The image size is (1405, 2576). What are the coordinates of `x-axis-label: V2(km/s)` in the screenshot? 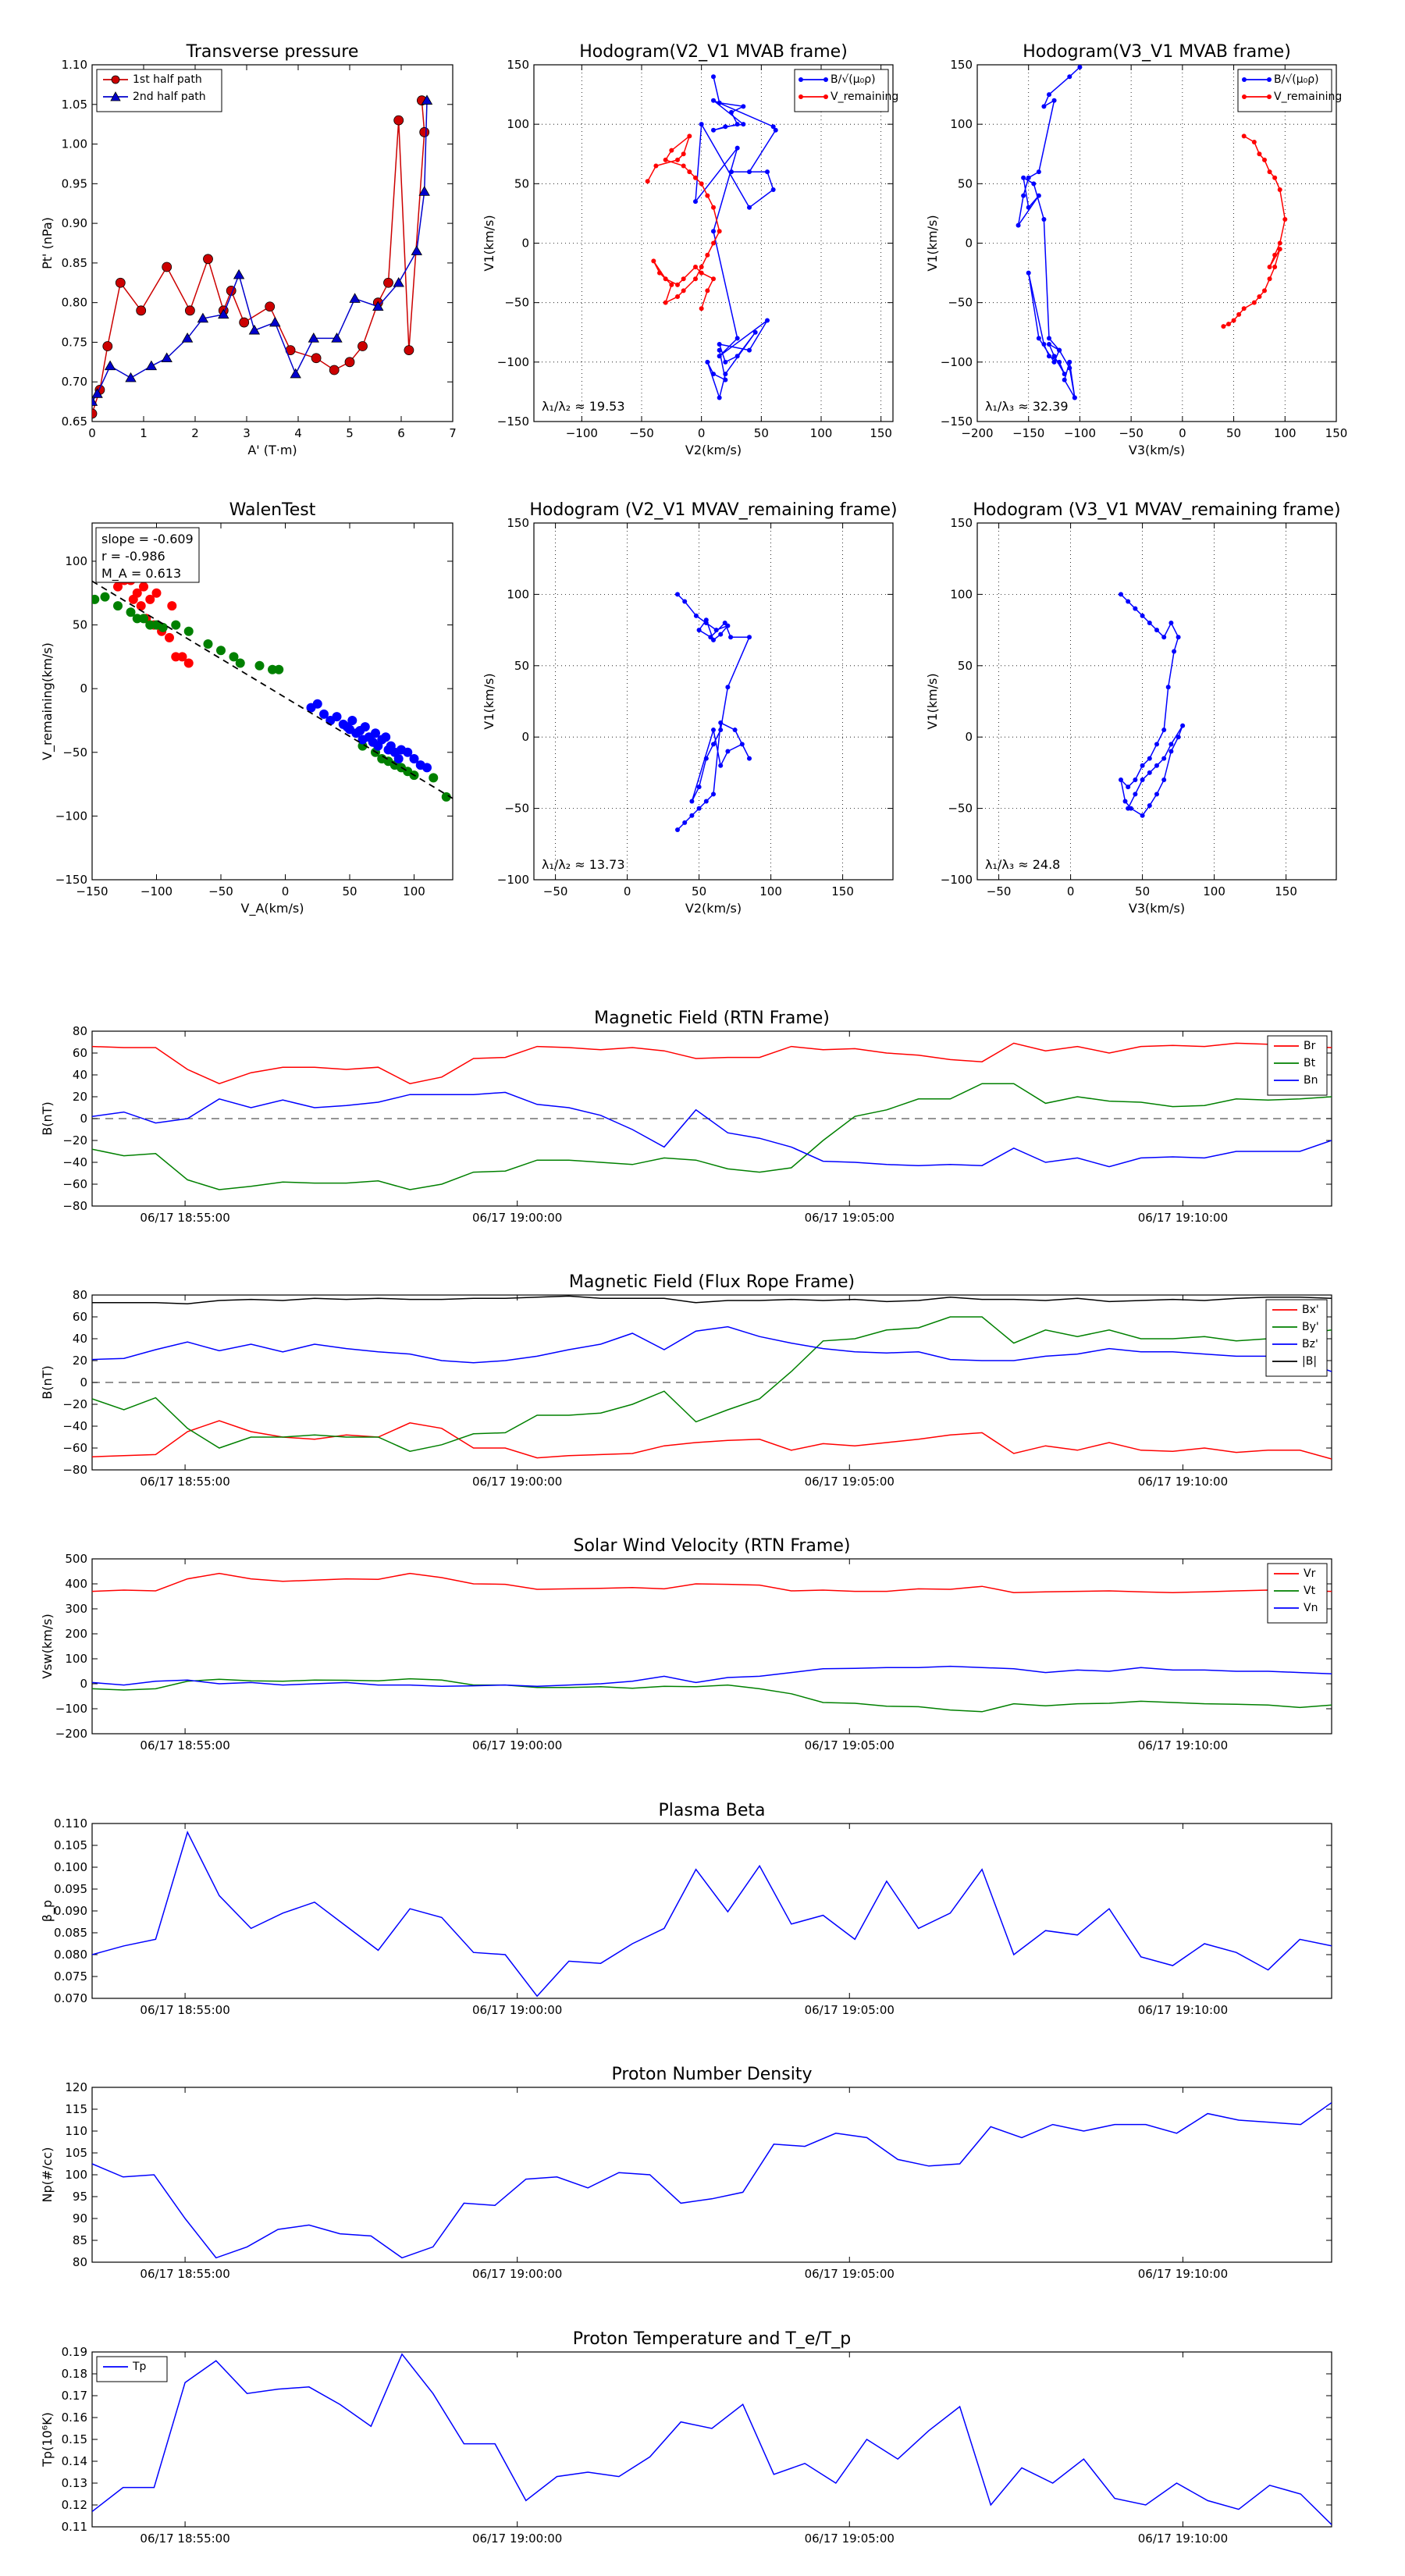 It's located at (714, 909).